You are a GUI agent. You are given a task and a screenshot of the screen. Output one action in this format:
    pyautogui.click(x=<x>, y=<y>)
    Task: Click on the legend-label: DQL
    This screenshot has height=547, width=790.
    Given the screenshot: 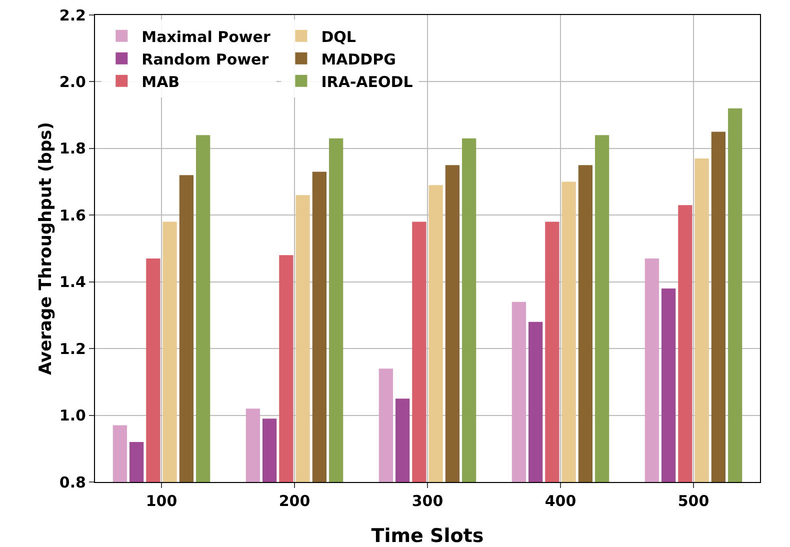 What is the action you would take?
    pyautogui.click(x=338, y=37)
    